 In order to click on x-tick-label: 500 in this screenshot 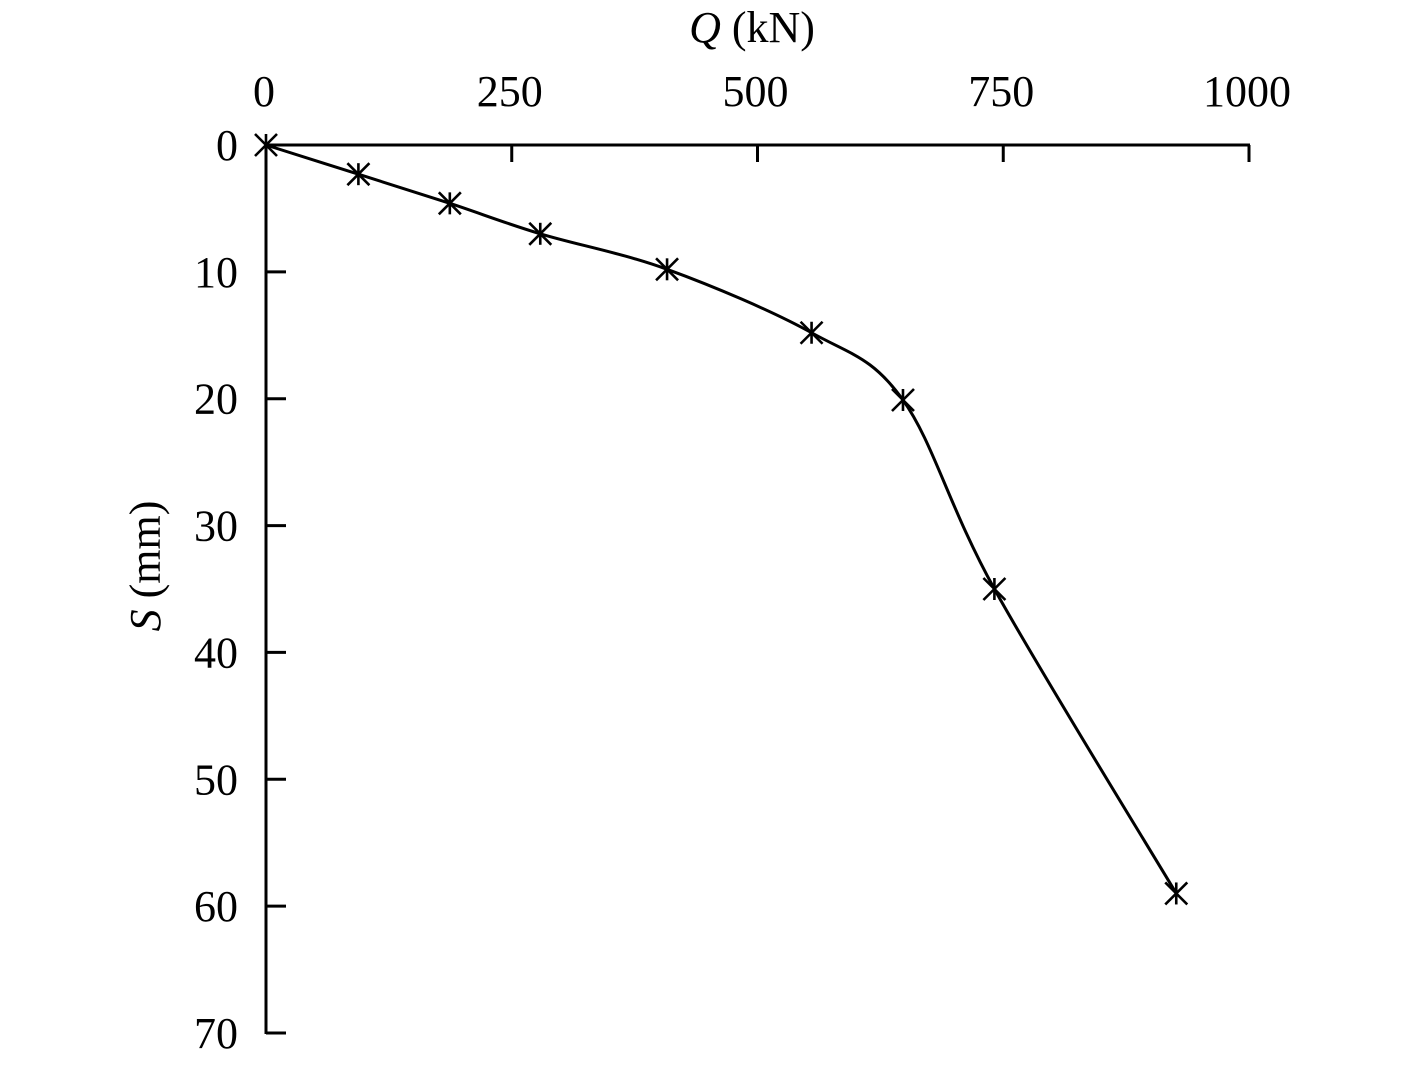, I will do `click(756, 91)`.